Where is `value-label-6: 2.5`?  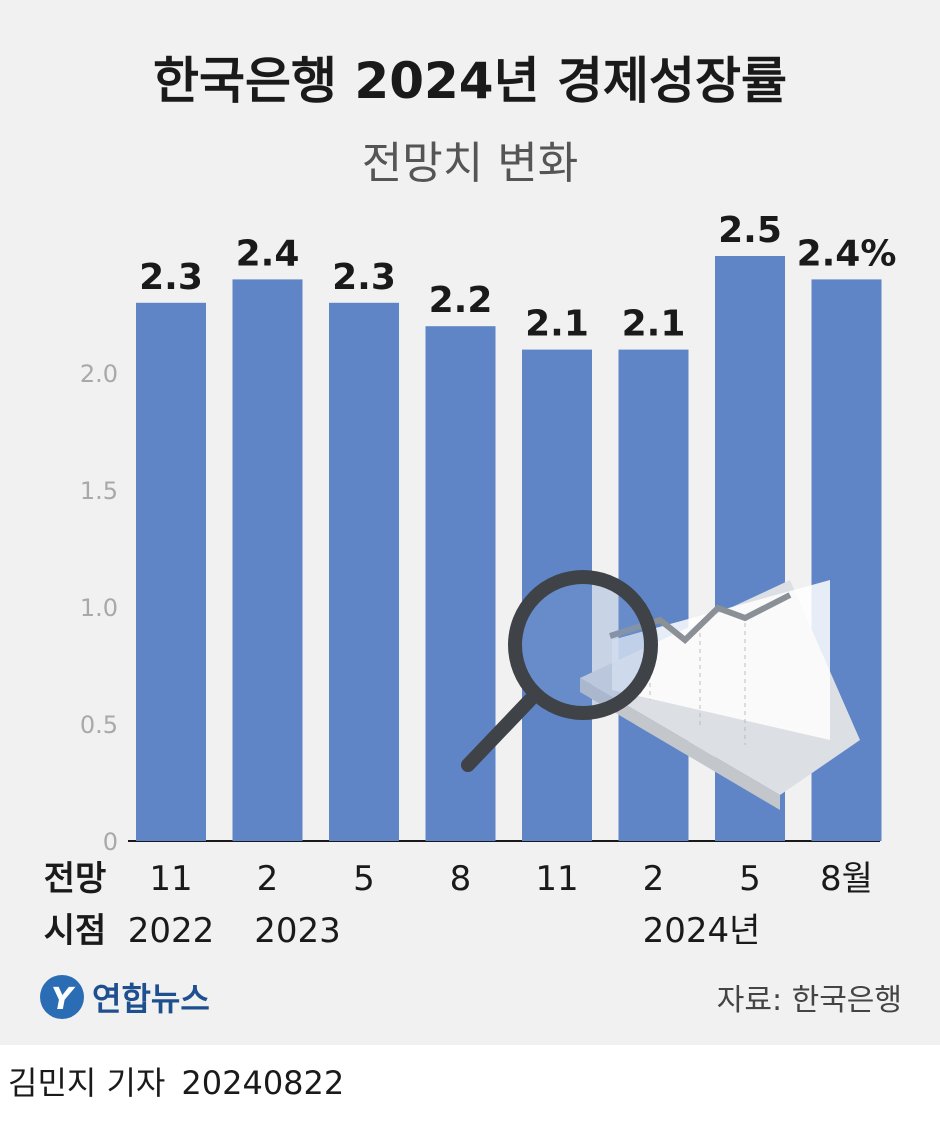 value-label-6: 2.5 is located at coordinates (750, 230).